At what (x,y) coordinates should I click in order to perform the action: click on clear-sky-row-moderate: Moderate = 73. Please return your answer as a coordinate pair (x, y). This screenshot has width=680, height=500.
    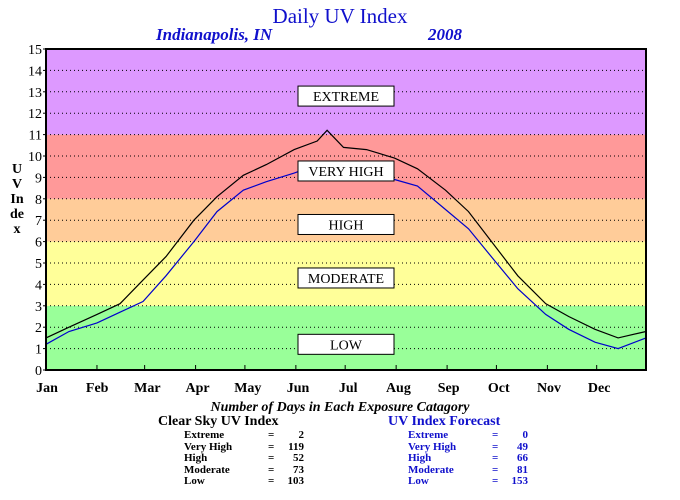
    Looking at the image, I should click on (244, 470).